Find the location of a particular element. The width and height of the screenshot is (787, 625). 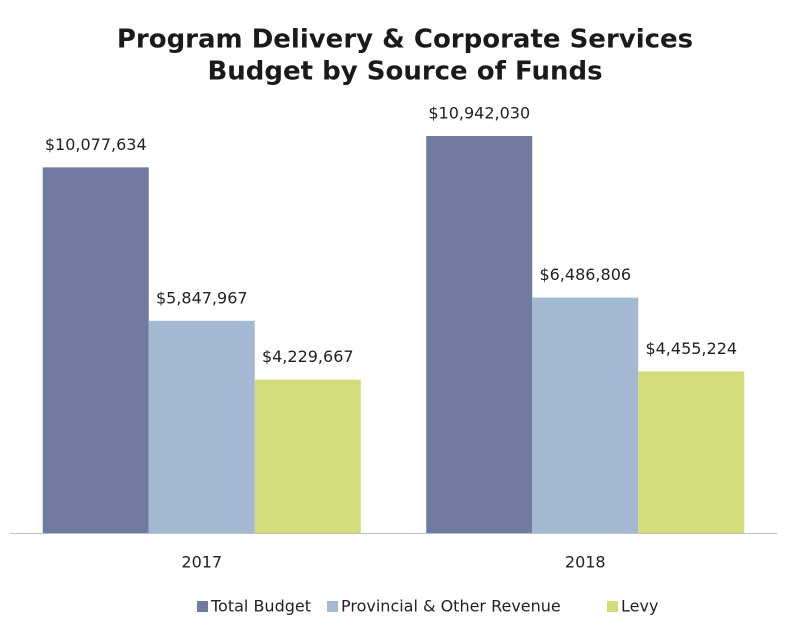

legend-label: Total Budget is located at coordinates (260, 606).